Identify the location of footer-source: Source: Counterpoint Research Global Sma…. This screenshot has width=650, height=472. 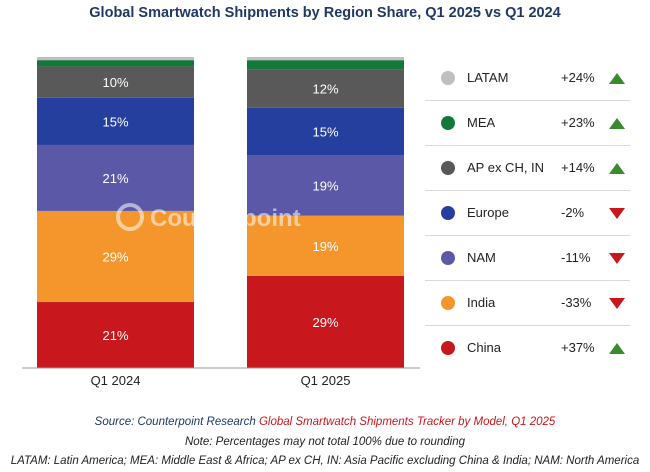
(325, 422).